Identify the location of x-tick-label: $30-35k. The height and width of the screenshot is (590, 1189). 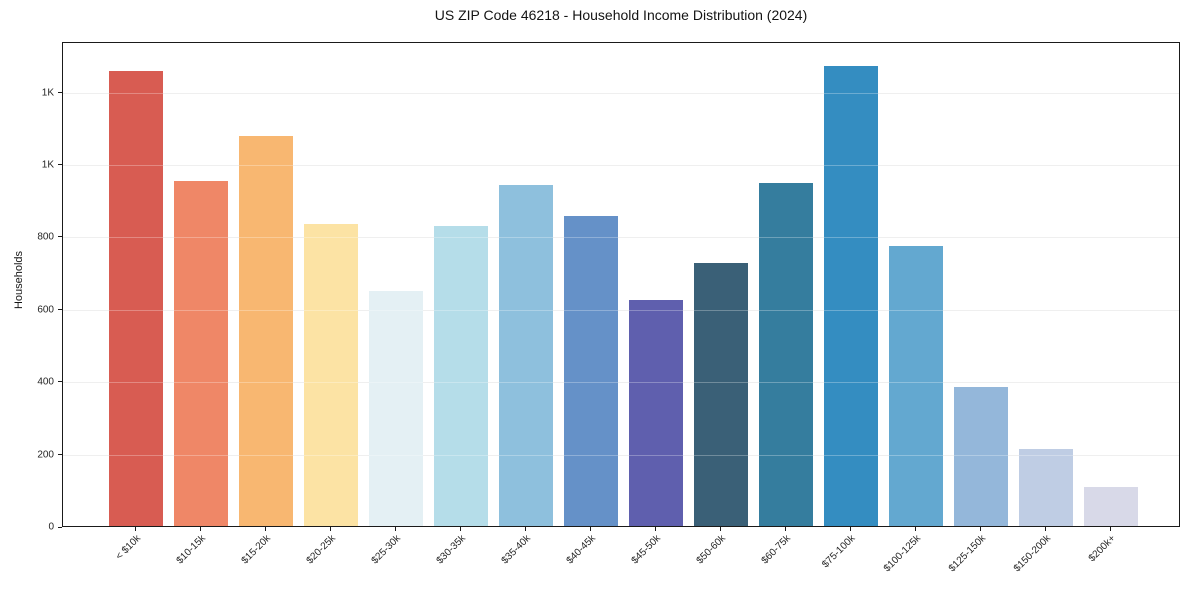
(451, 550).